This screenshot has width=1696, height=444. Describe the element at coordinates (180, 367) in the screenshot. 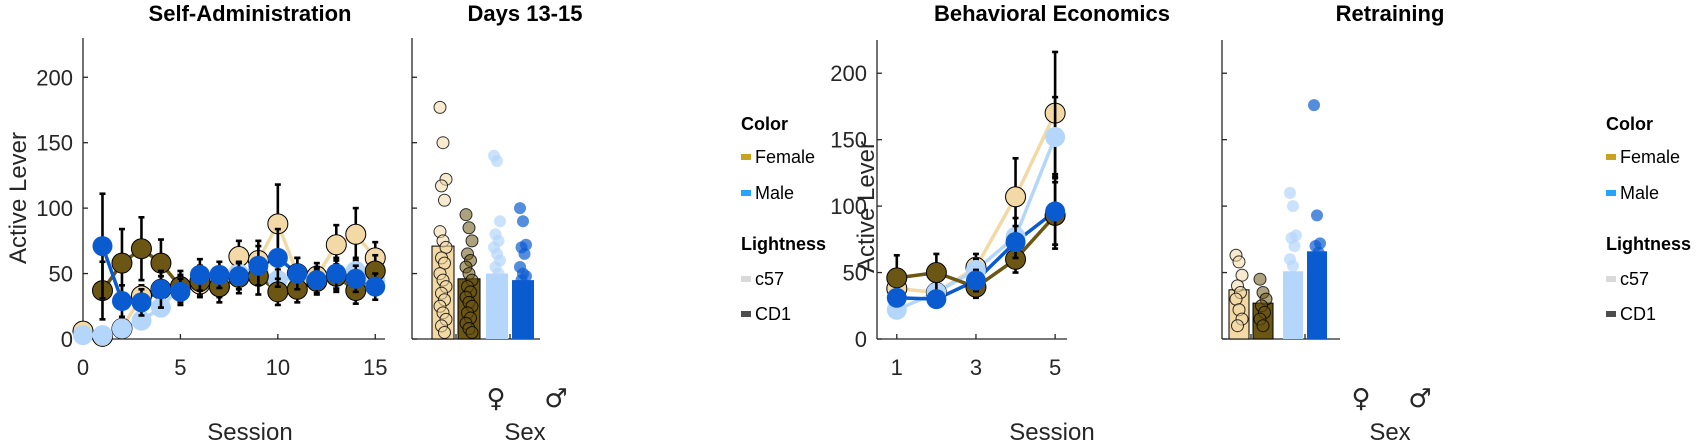

I see `x-axis-tick-label-0: 5` at that location.